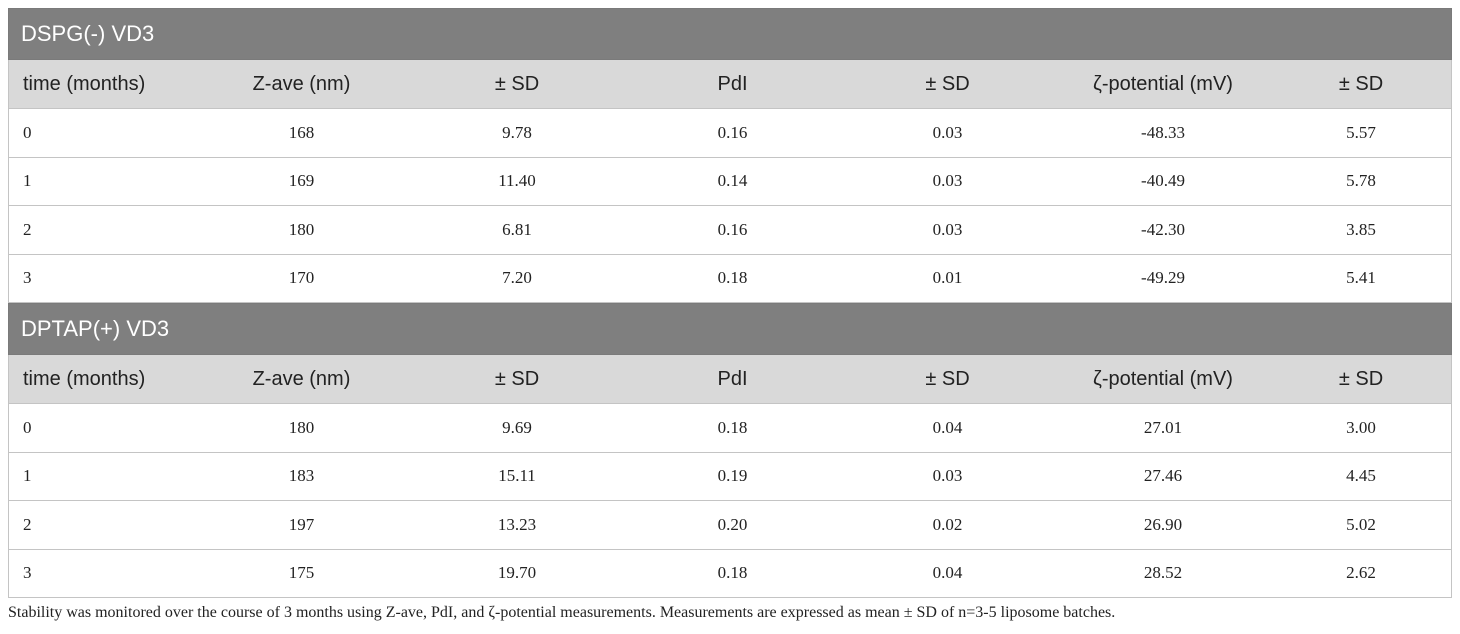 Image resolution: width=1460 pixels, height=634 pixels. I want to click on table-cell: 19.70, so click(517, 573).